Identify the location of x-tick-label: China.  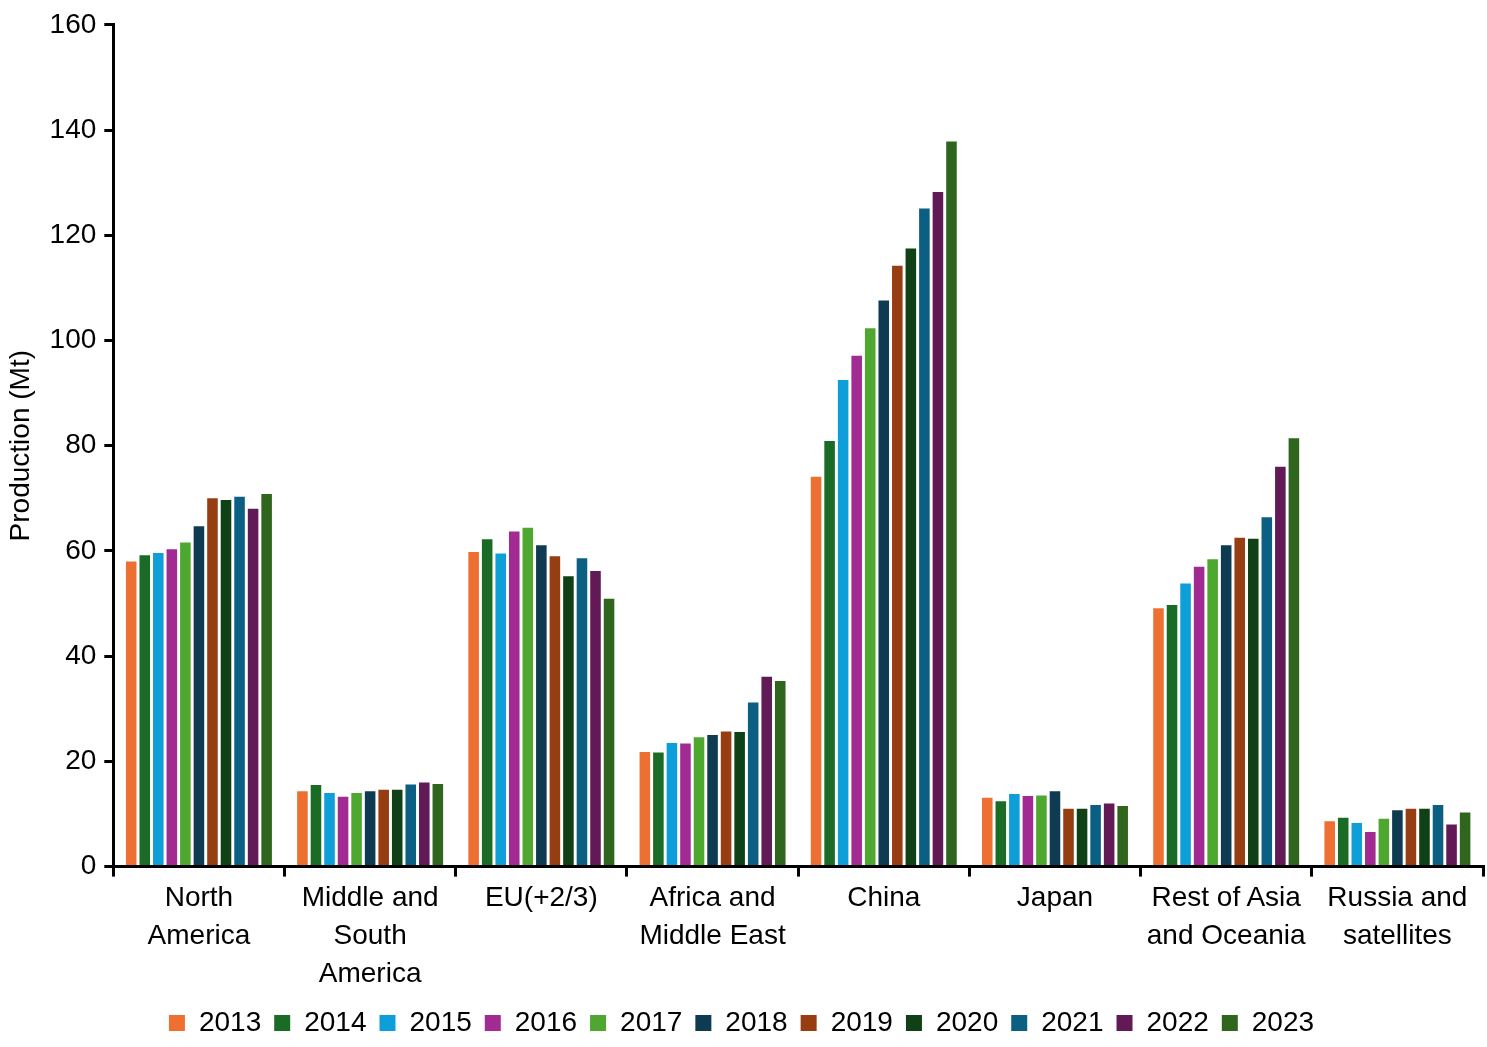
(884, 897).